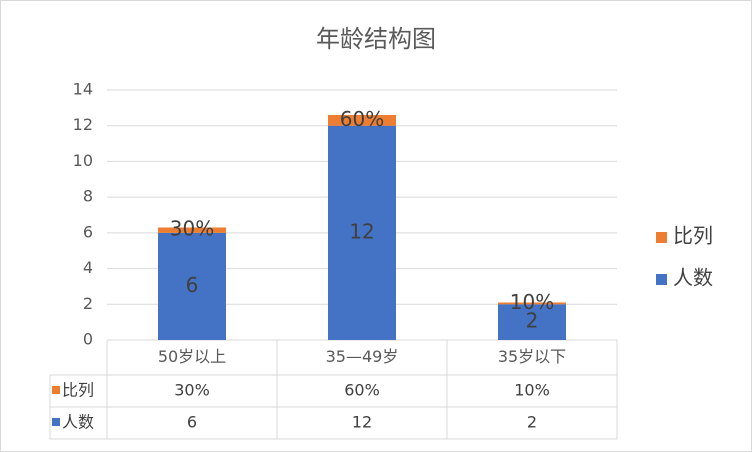 This screenshot has height=452, width=752. What do you see at coordinates (192, 356) in the screenshot?
I see `x-tick-label: 50岁以上` at bounding box center [192, 356].